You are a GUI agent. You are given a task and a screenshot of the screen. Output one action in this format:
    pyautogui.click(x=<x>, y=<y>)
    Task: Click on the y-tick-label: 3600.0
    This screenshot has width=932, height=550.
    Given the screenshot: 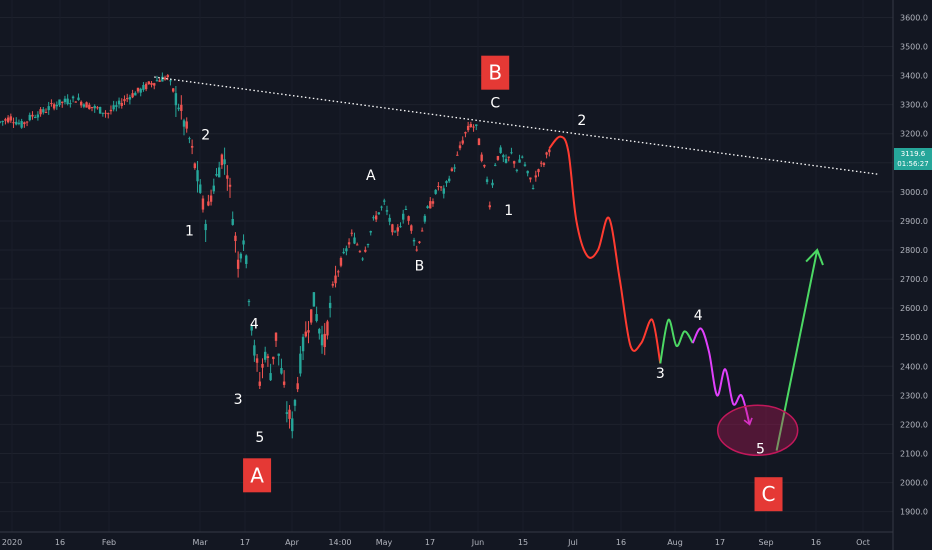 What is the action you would take?
    pyautogui.click(x=914, y=17)
    